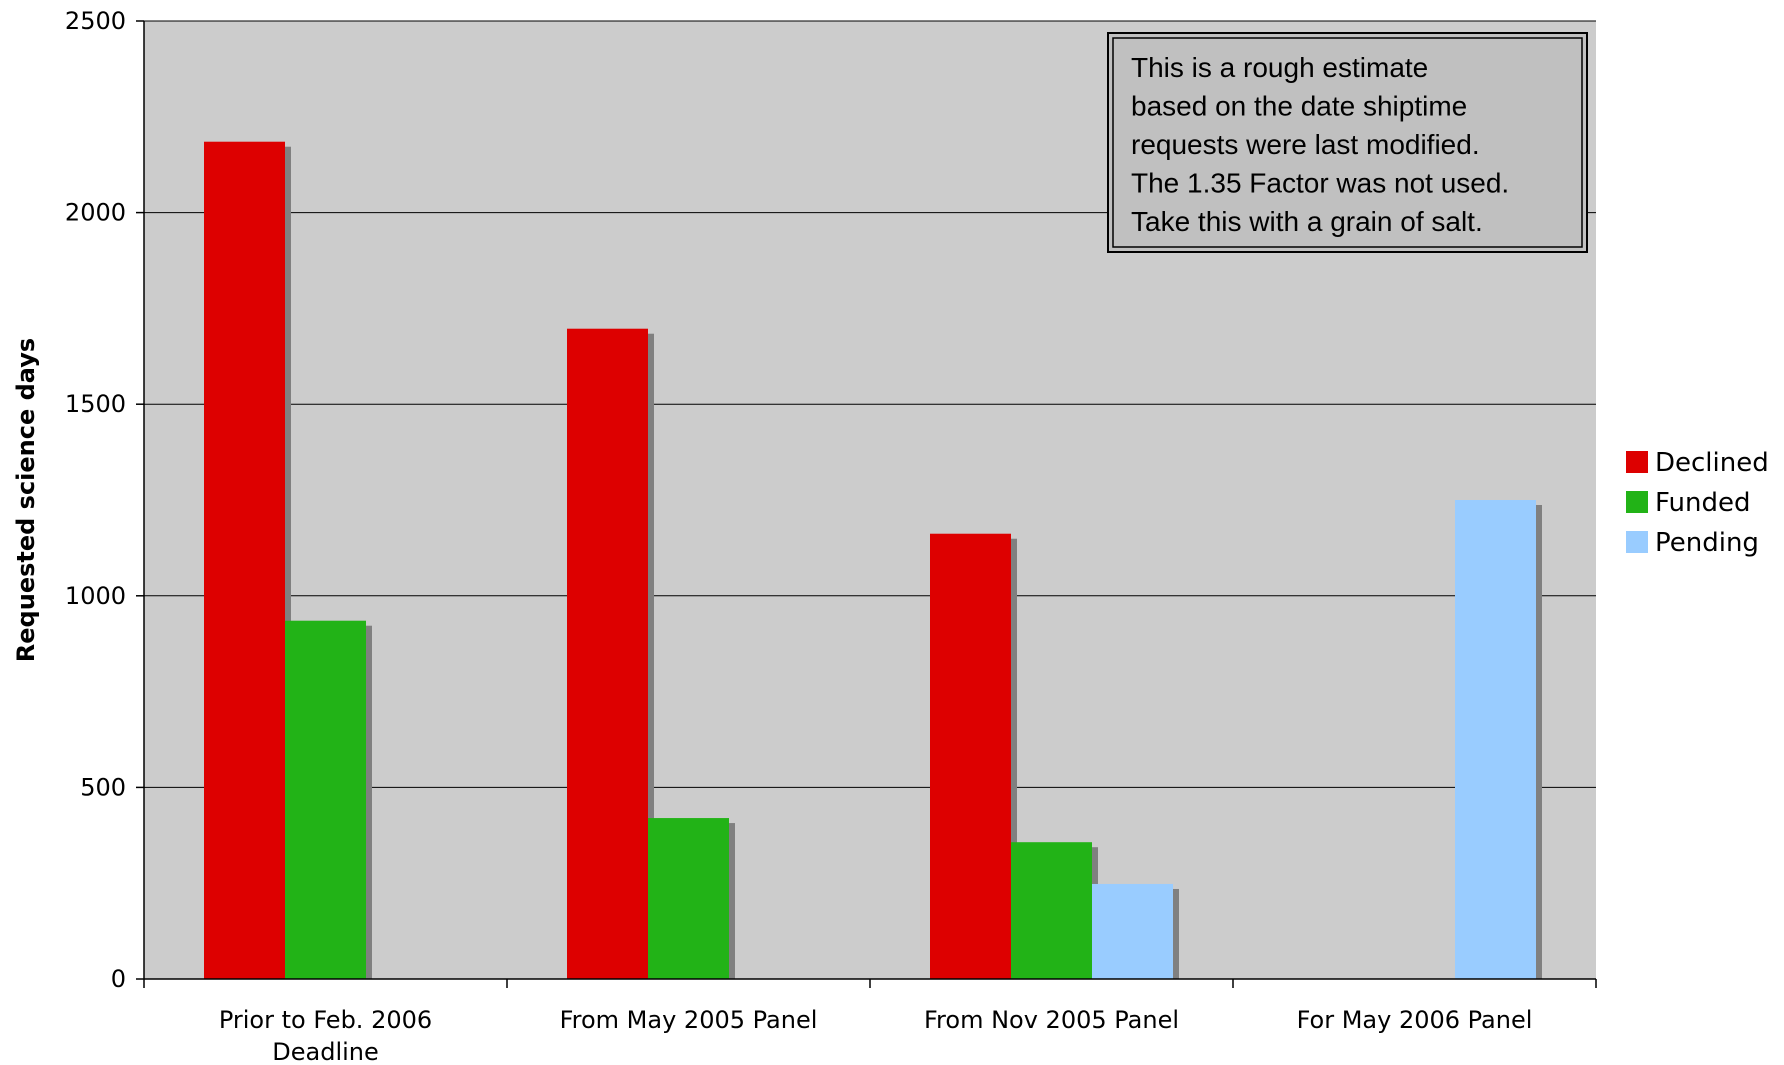  Describe the element at coordinates (1305, 144) in the screenshot. I see `note-line: requests were last modified.` at that location.